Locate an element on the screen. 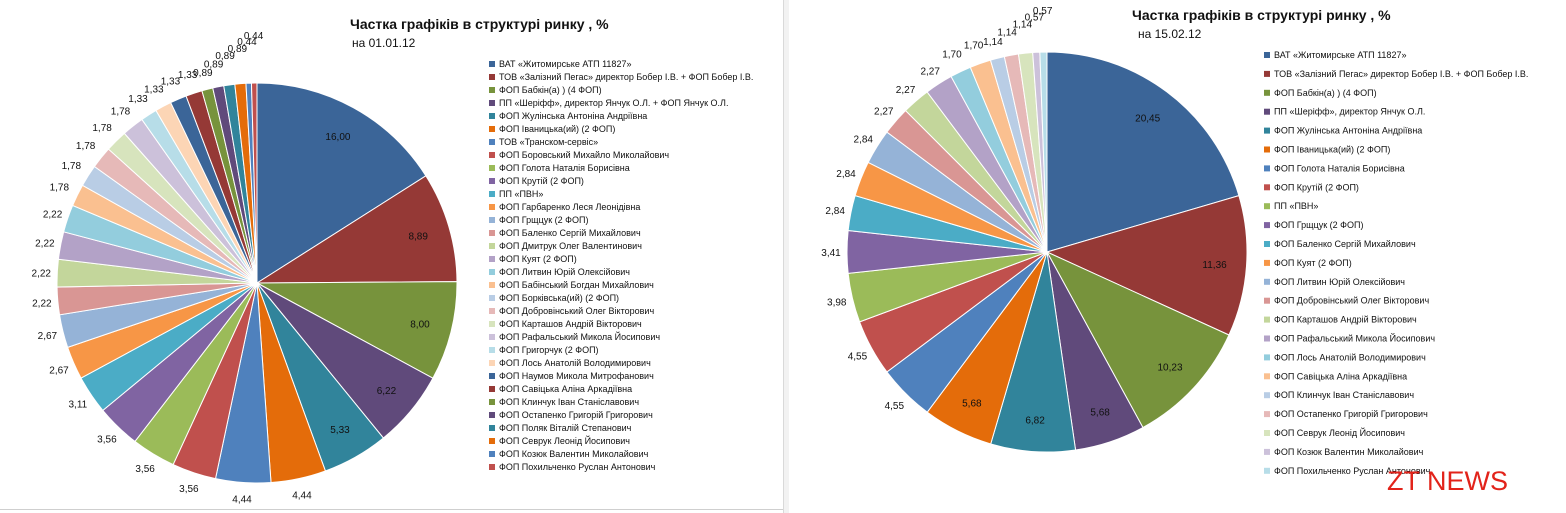 Image resolution: width=1566 pixels, height=513 pixels. data-label-right-2: 11,36 is located at coordinates (1214, 265).